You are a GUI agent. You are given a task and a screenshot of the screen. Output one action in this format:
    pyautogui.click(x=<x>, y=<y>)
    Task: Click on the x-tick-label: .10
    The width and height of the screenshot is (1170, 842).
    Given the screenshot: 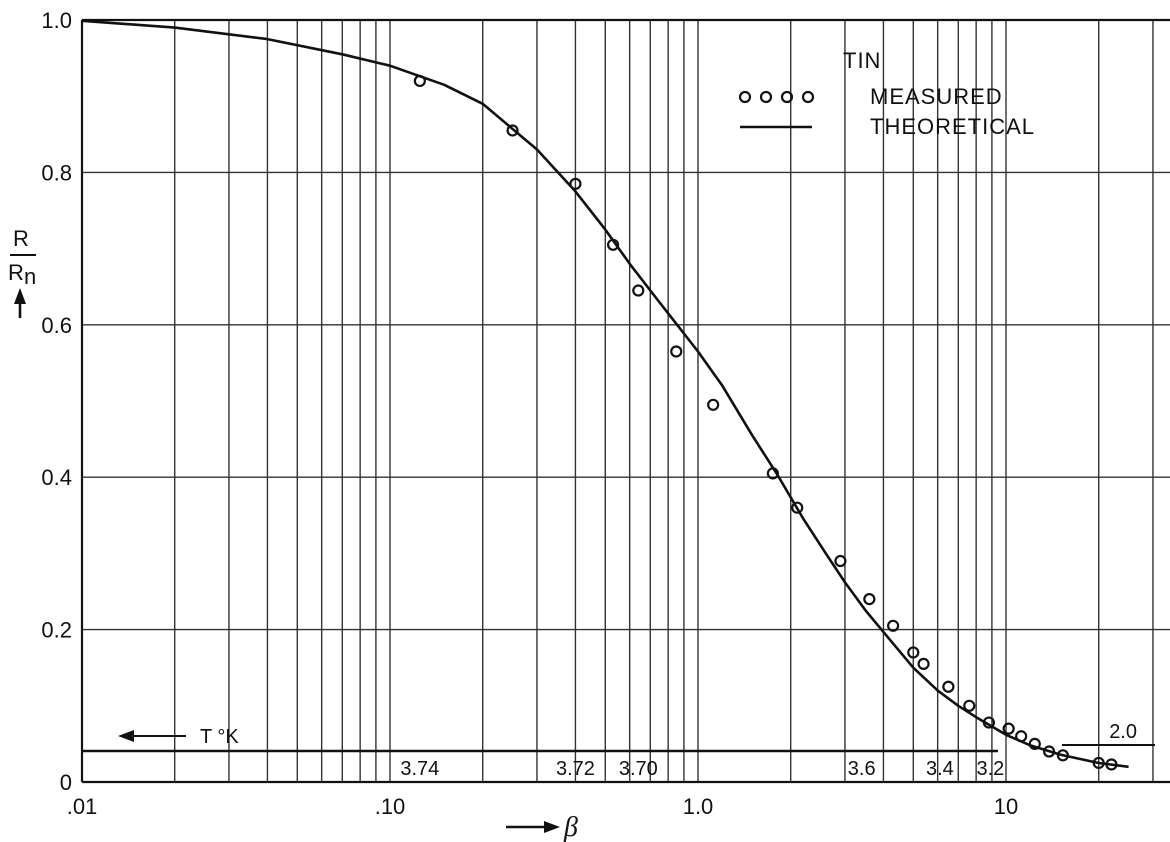 What is the action you would take?
    pyautogui.click(x=390, y=806)
    